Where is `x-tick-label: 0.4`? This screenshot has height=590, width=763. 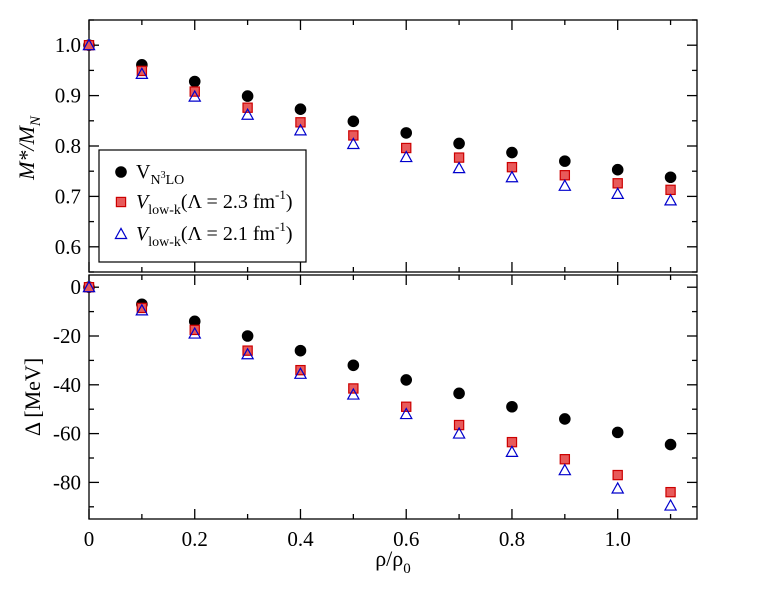
x-tick-label: 0.4 is located at coordinates (300, 539).